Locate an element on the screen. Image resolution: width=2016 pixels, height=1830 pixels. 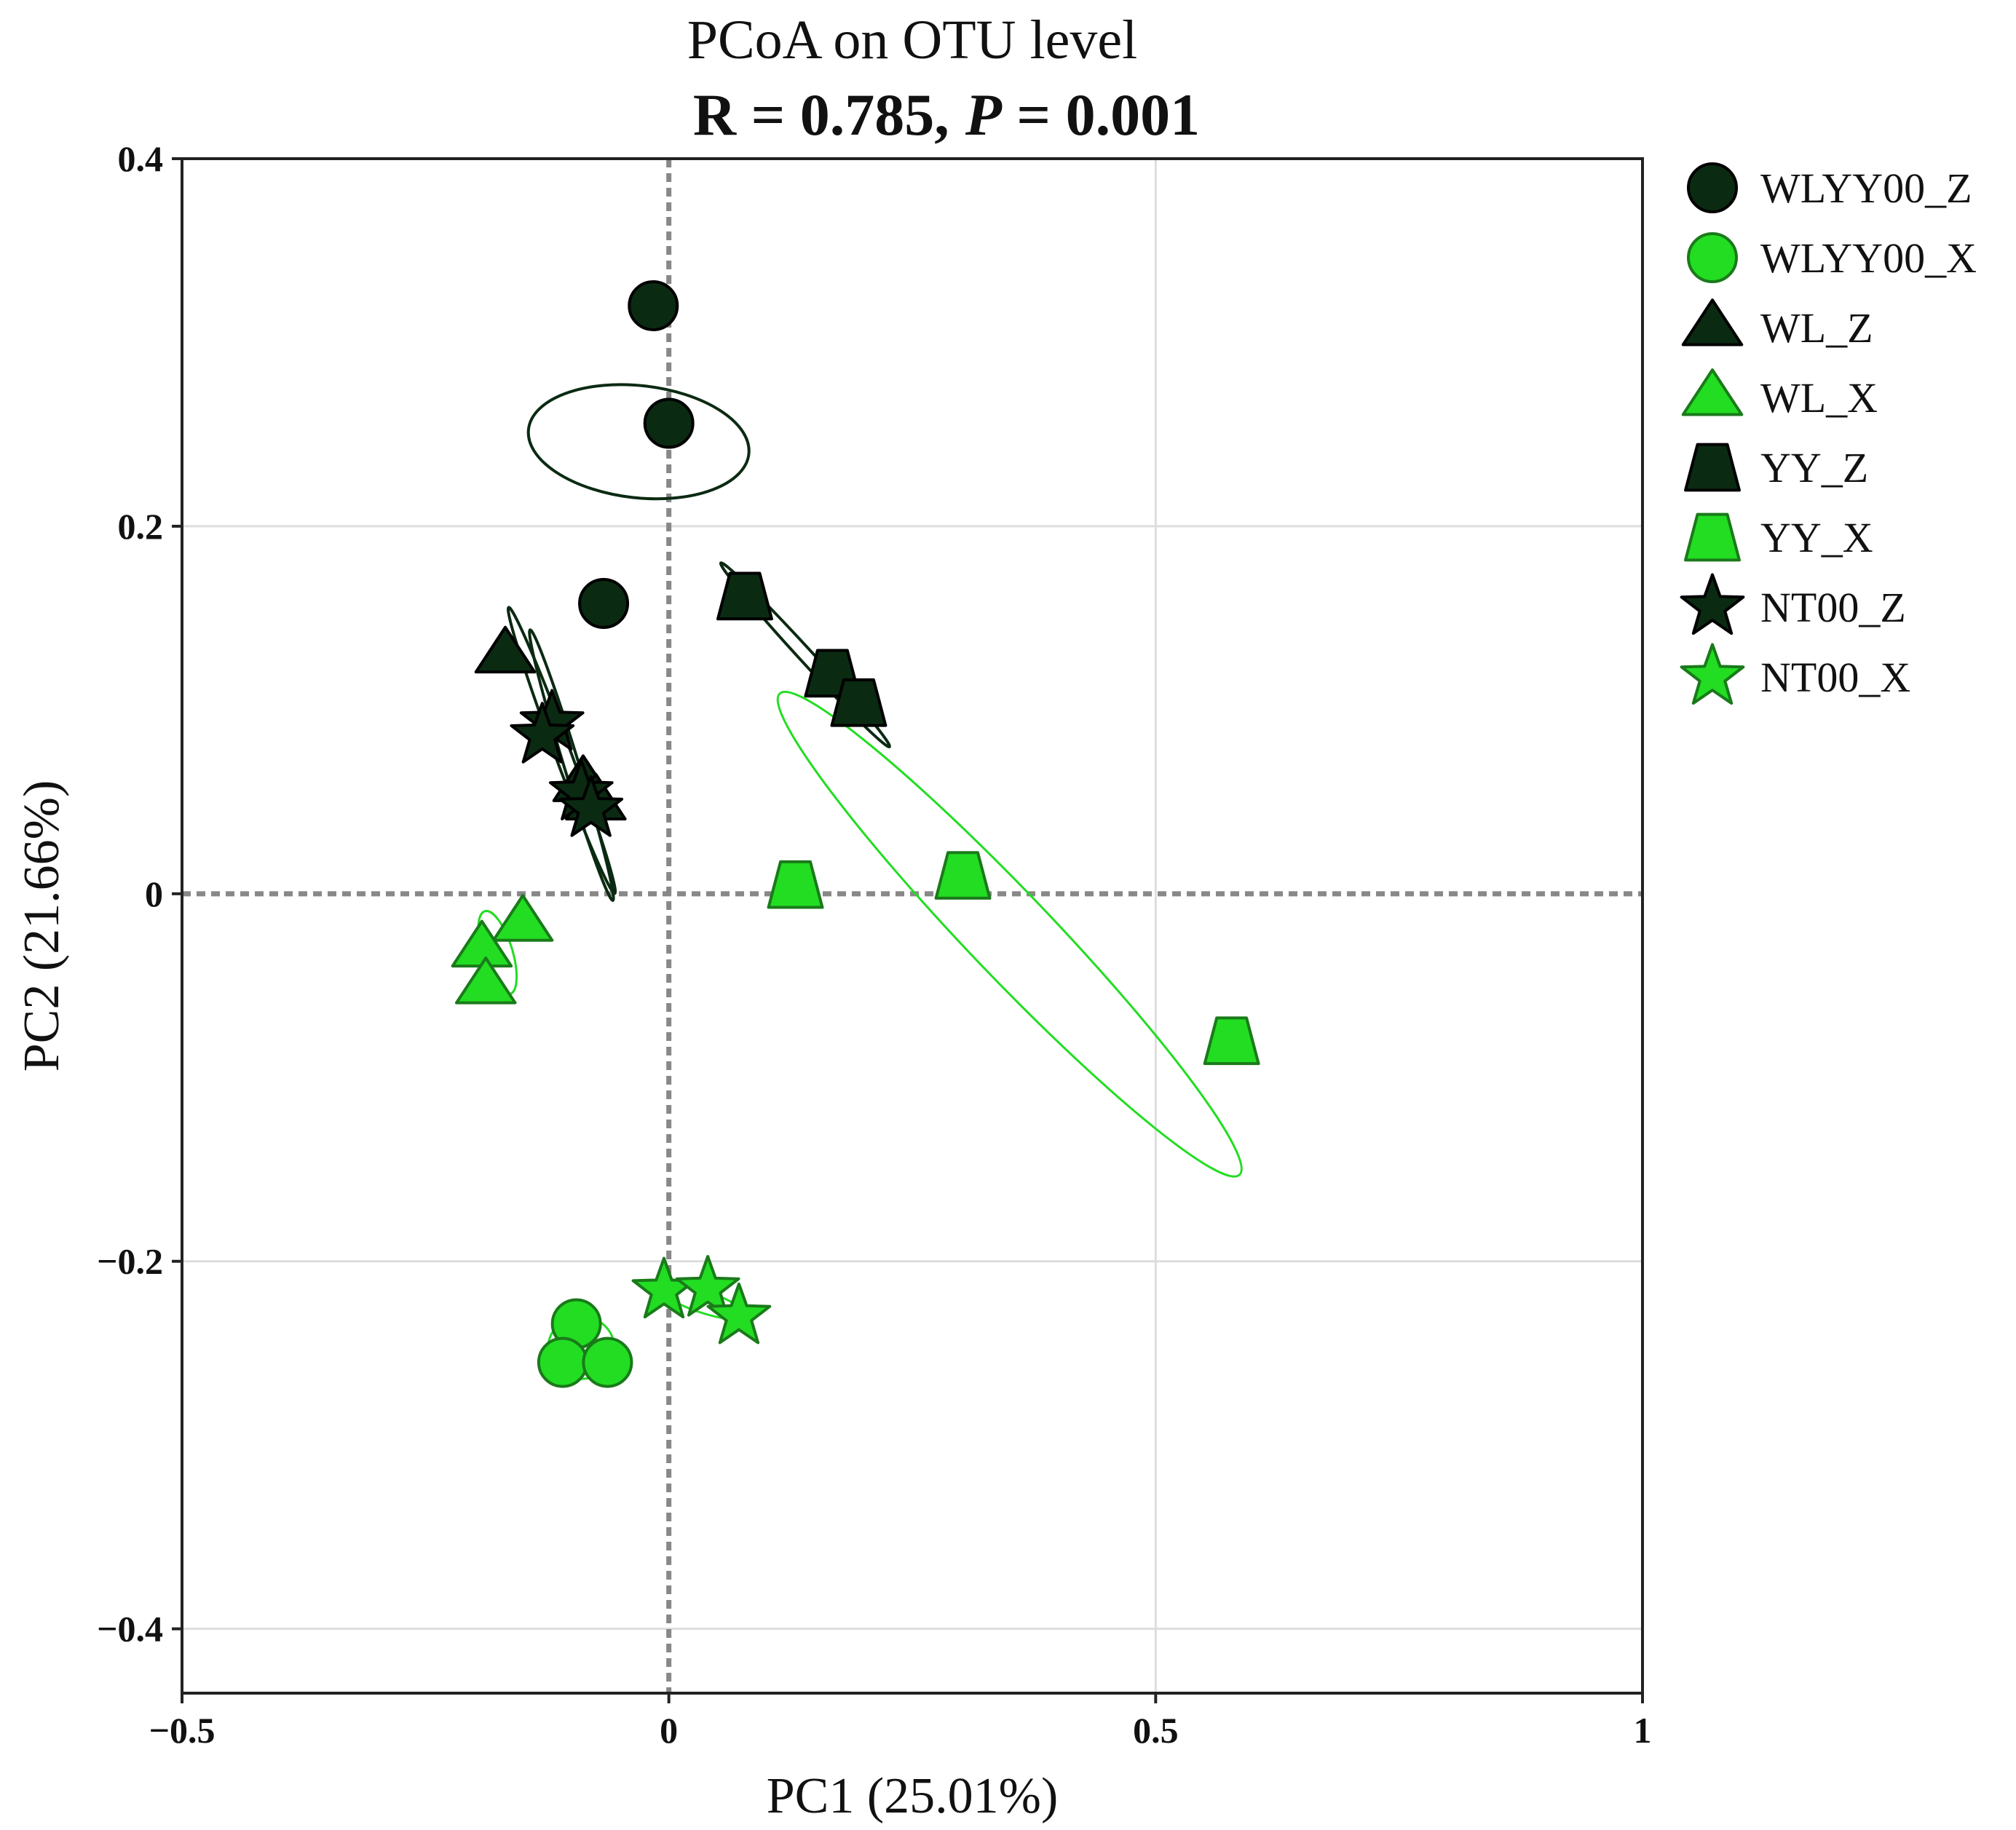
x-tick-label: 0 is located at coordinates (669, 1731).